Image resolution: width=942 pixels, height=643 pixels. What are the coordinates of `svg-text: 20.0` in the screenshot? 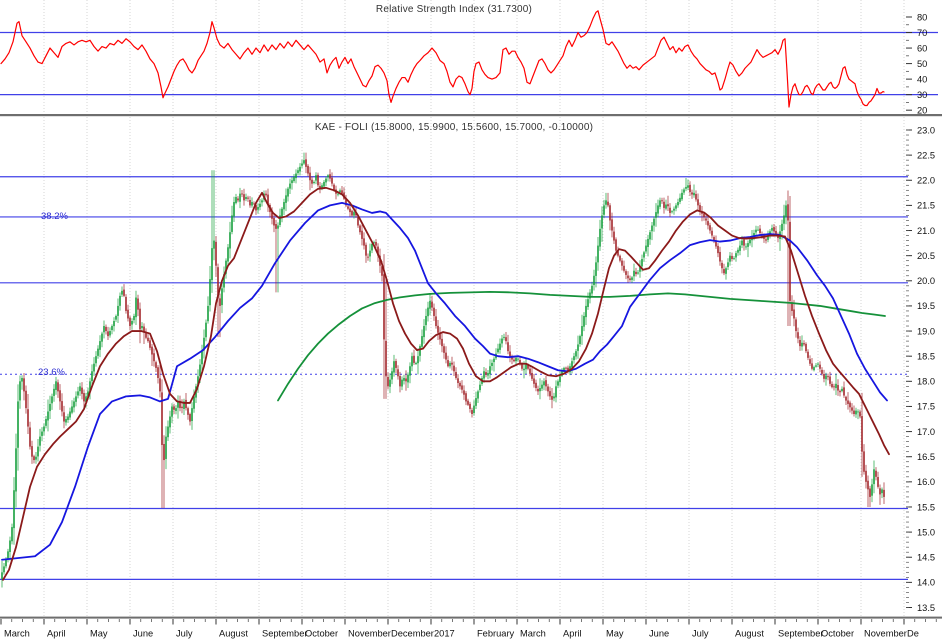 It's located at (926, 281).